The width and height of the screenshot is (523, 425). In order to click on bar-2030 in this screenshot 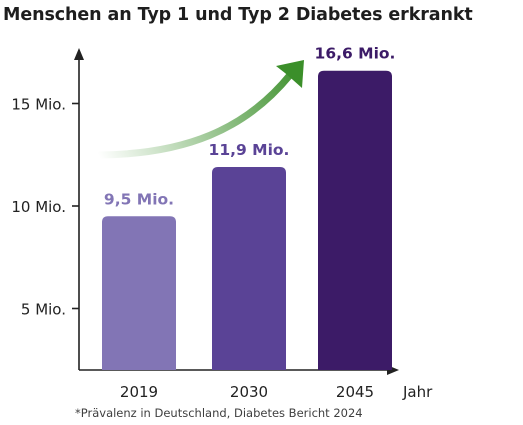, I will do `click(249, 268)`.